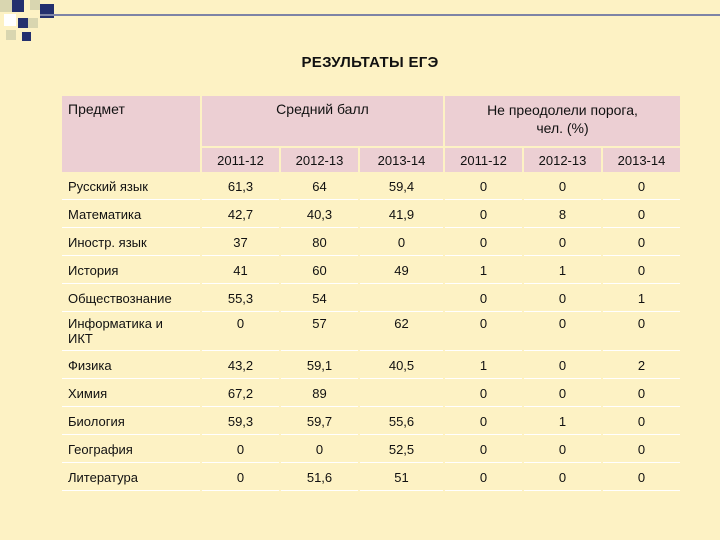  I want to click on value-cell: 51,6, so click(319, 478).